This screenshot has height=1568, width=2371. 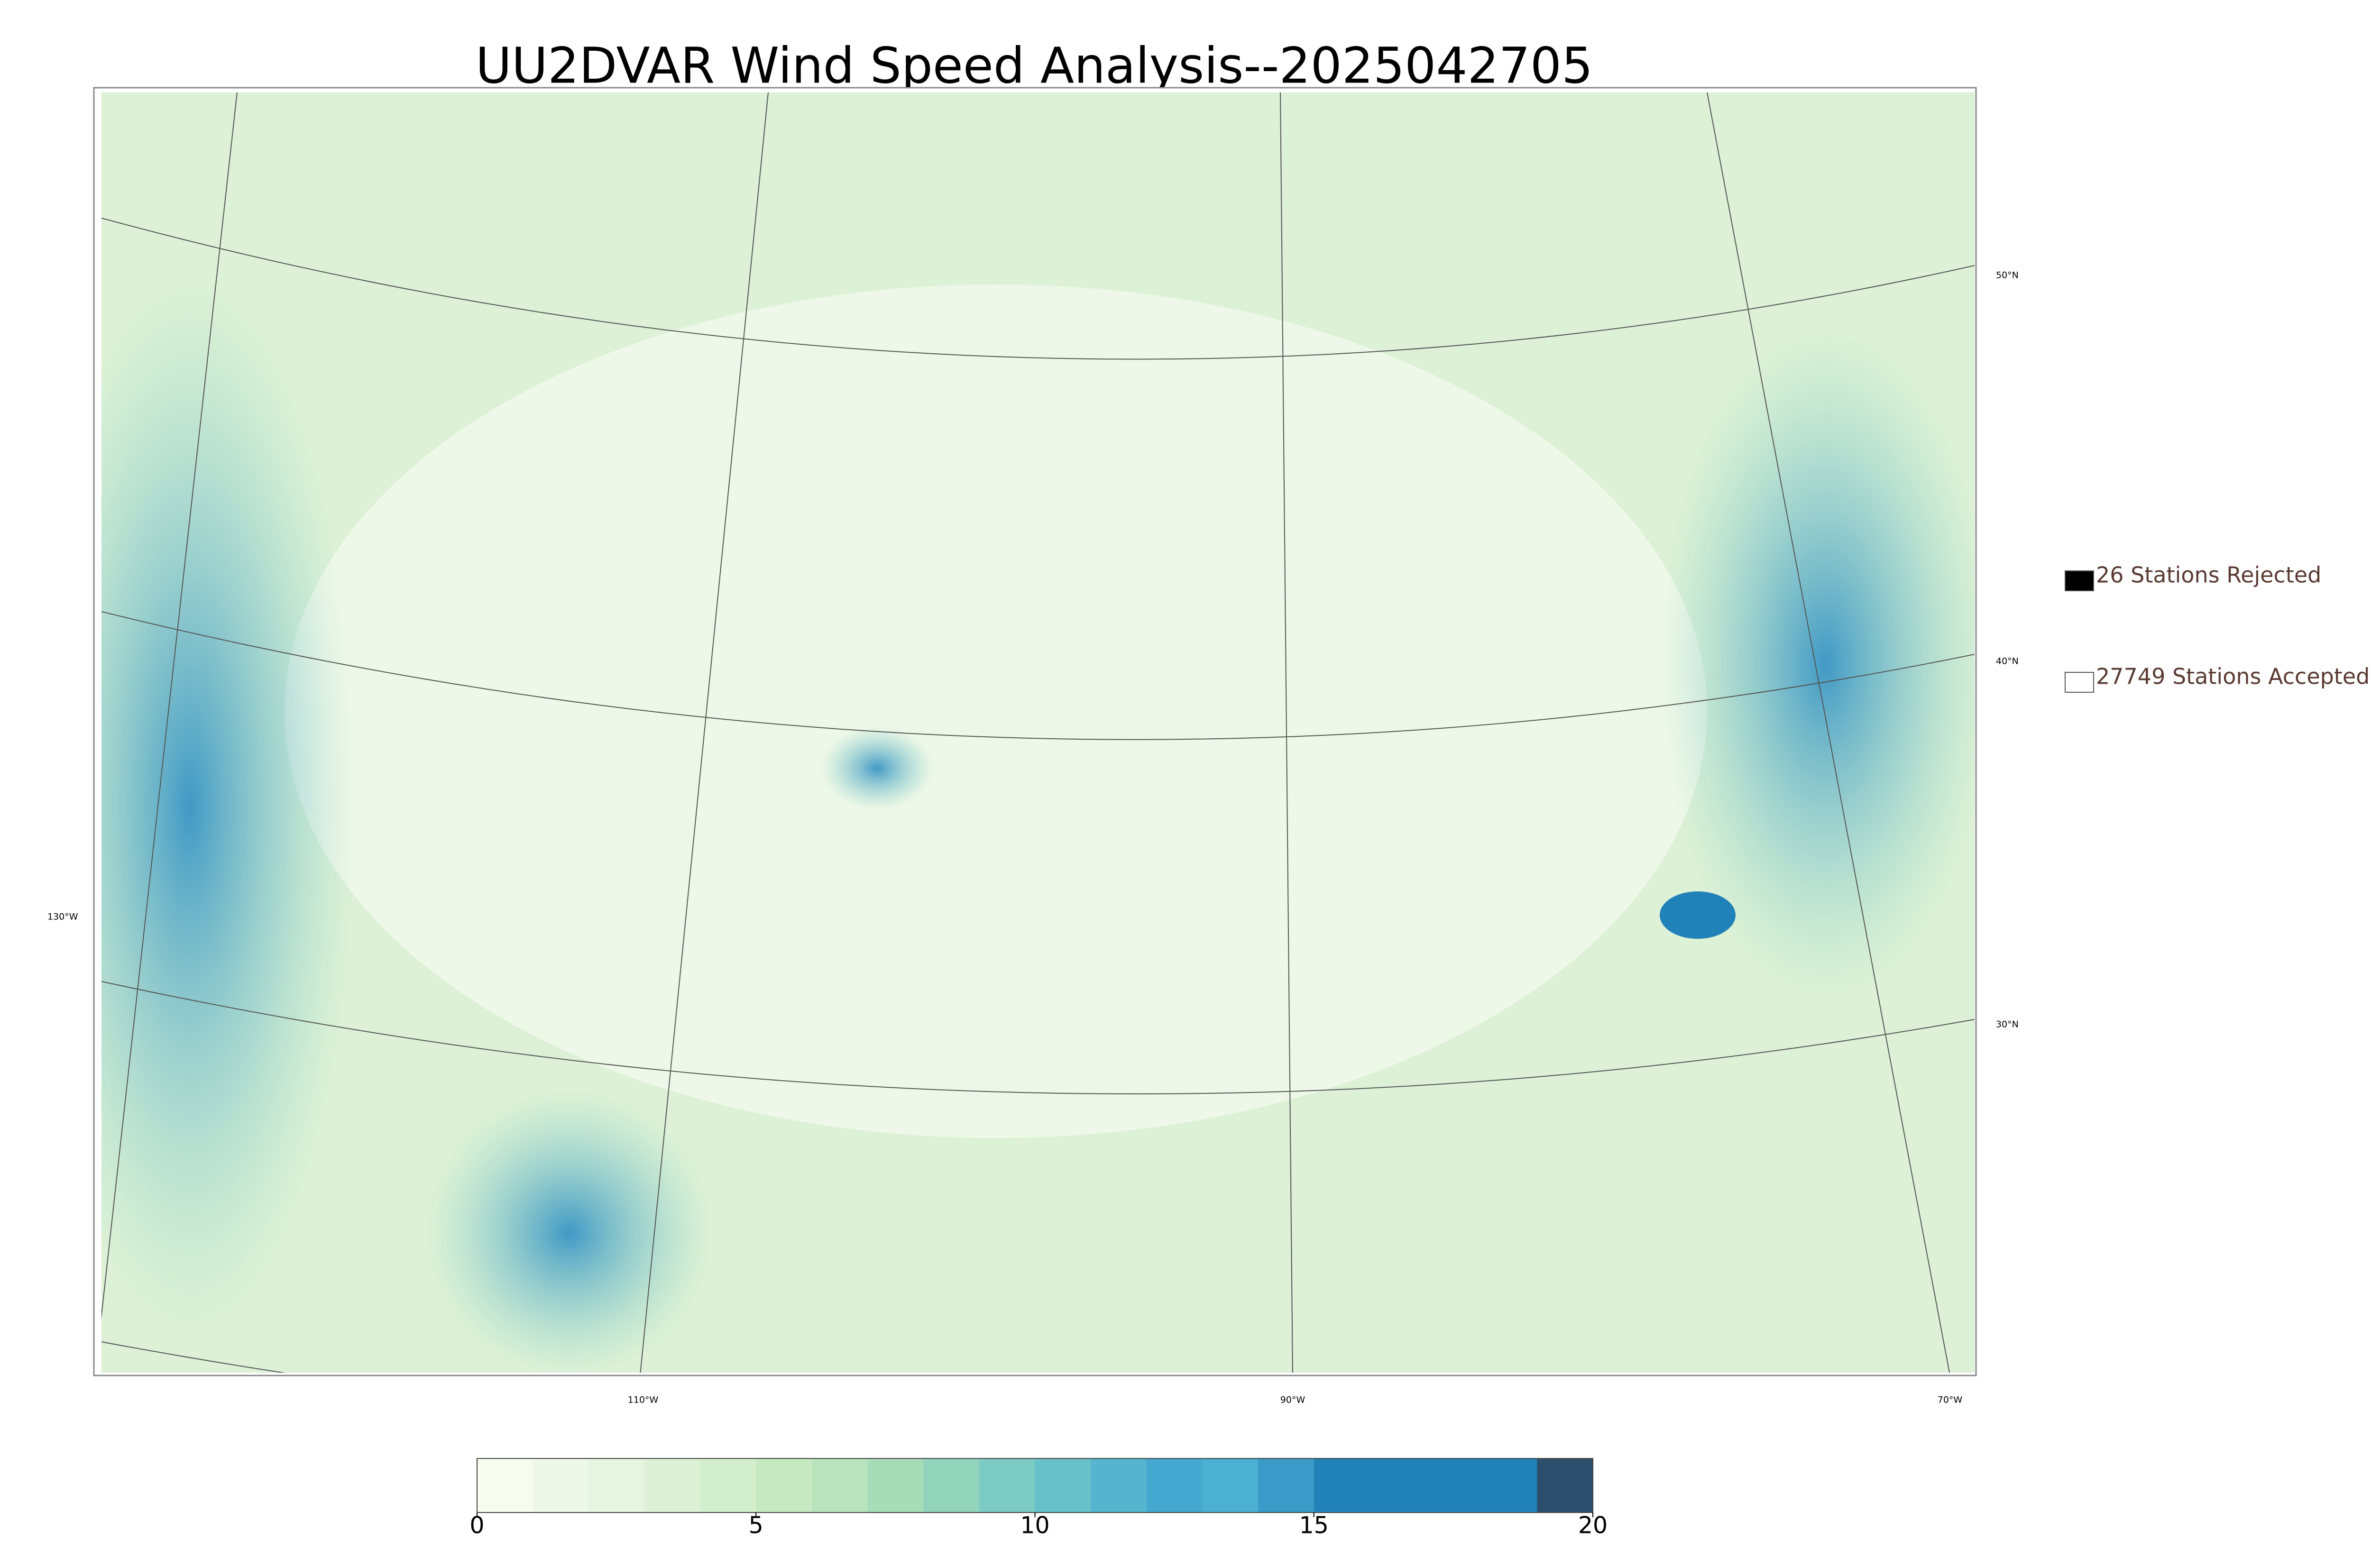 What do you see at coordinates (62, 917) in the screenshot?
I see `lon-label: 130°W` at bounding box center [62, 917].